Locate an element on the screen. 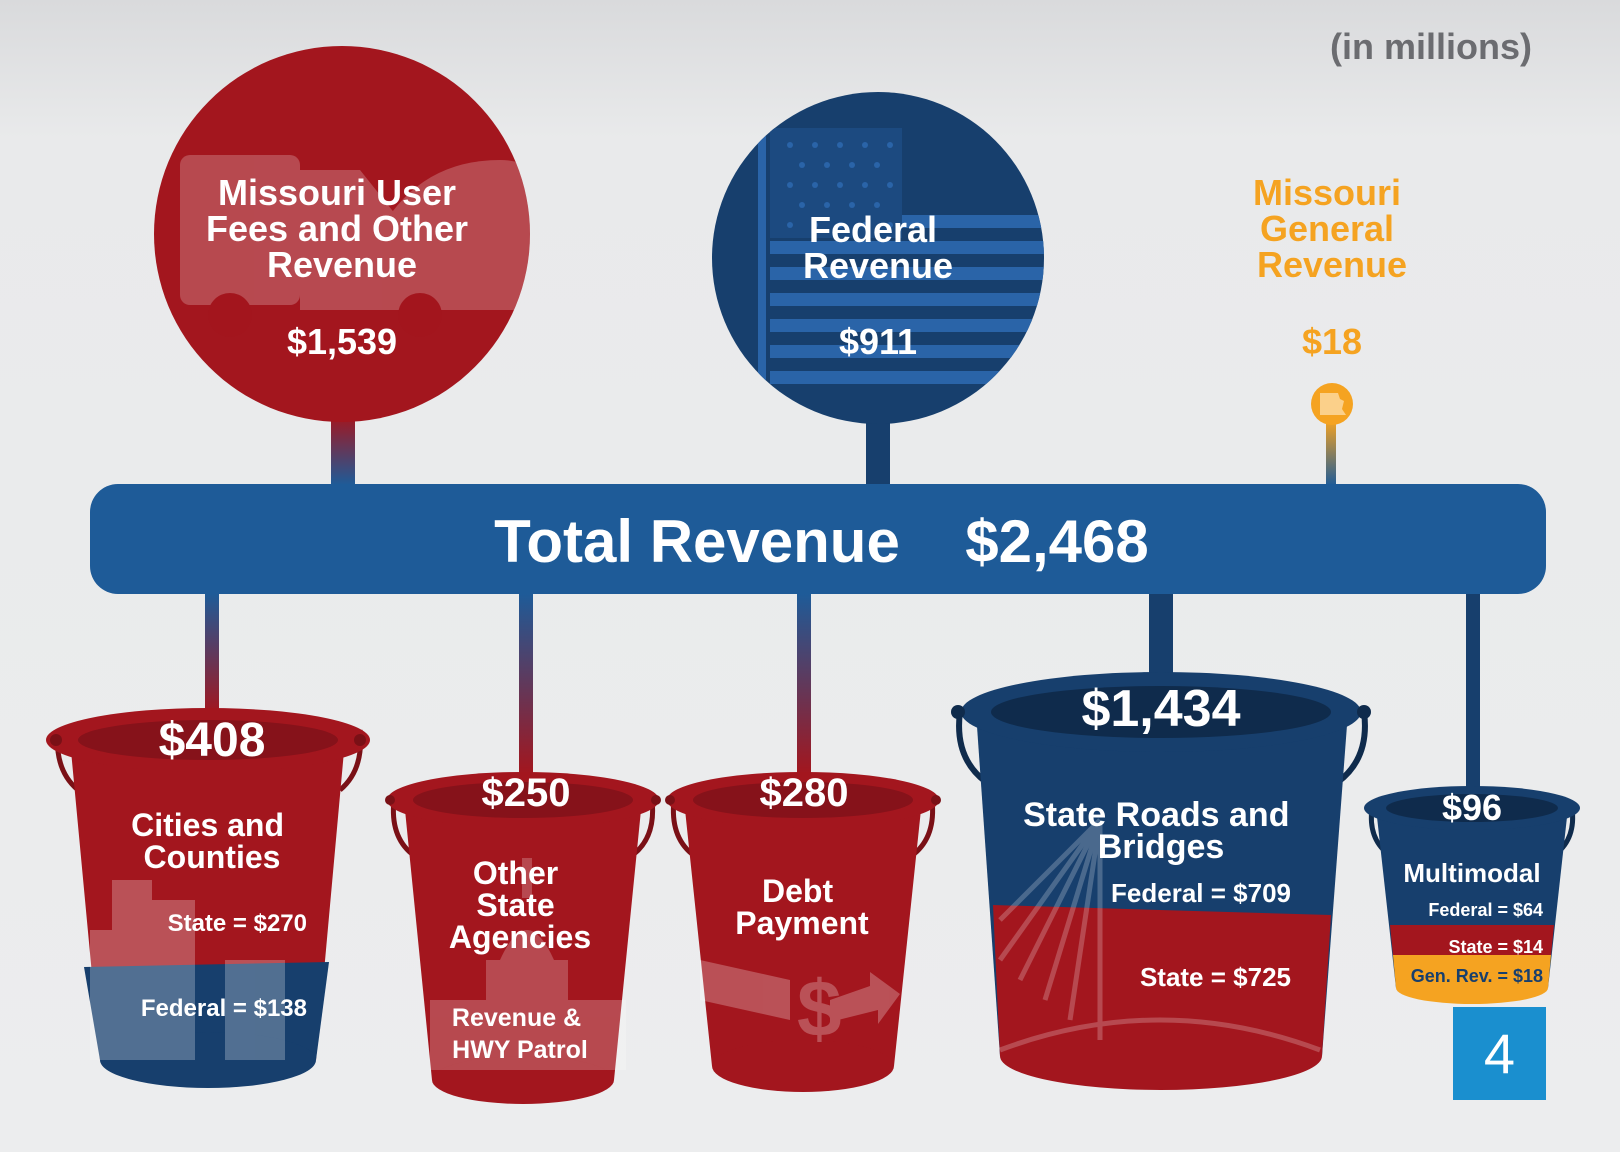  bucket-amount: $1,434 is located at coordinates (1160, 709).